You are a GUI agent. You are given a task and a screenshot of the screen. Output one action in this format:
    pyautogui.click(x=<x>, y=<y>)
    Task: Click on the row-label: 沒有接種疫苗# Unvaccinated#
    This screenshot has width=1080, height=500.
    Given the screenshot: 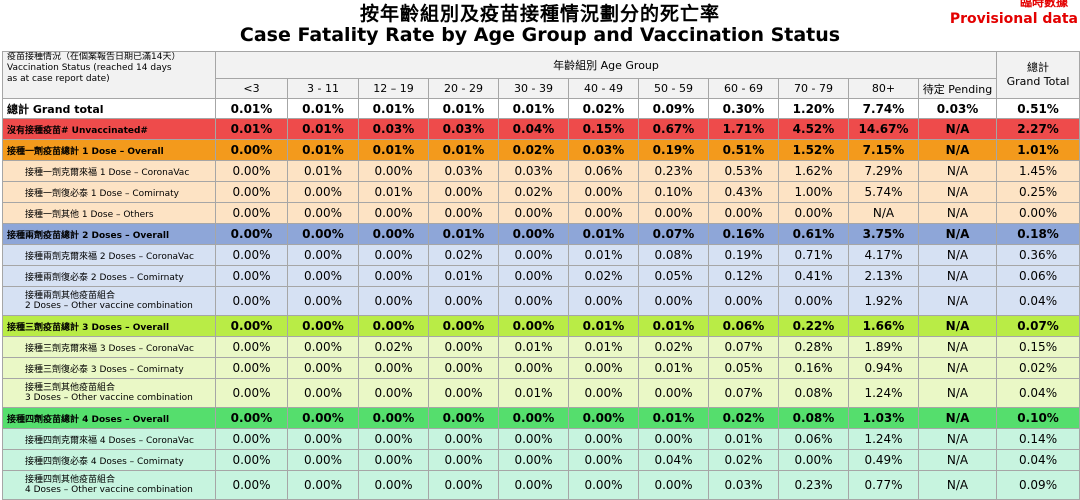 What is the action you would take?
    pyautogui.click(x=109, y=129)
    